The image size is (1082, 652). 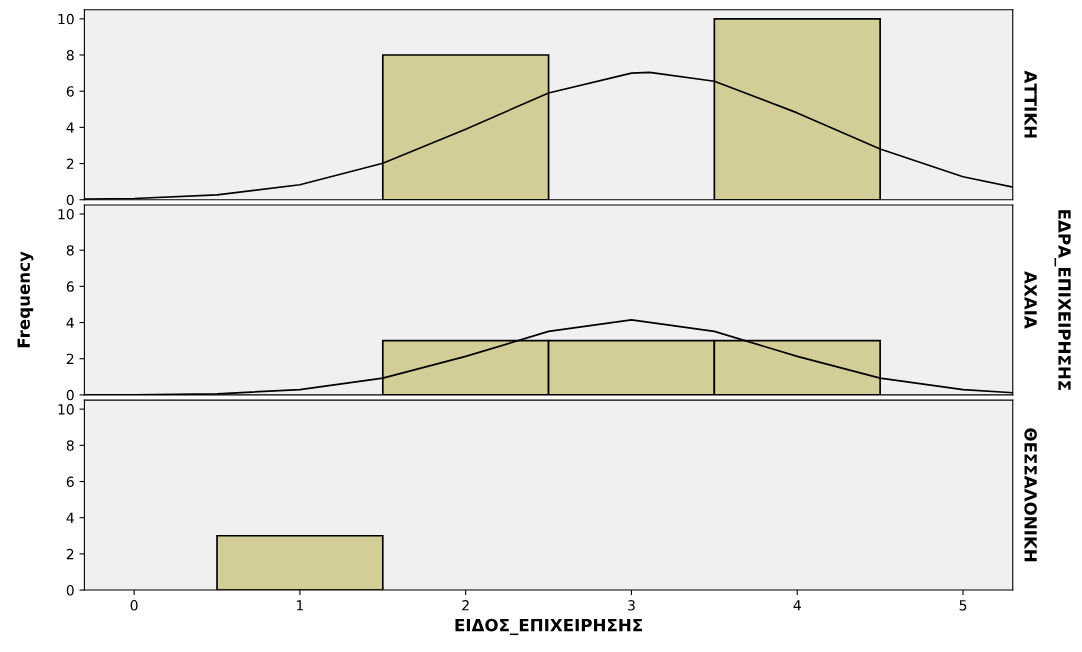 What do you see at coordinates (1030, 300) in the screenshot?
I see `y2-axis-title: ΑΧΑΙΑ` at bounding box center [1030, 300].